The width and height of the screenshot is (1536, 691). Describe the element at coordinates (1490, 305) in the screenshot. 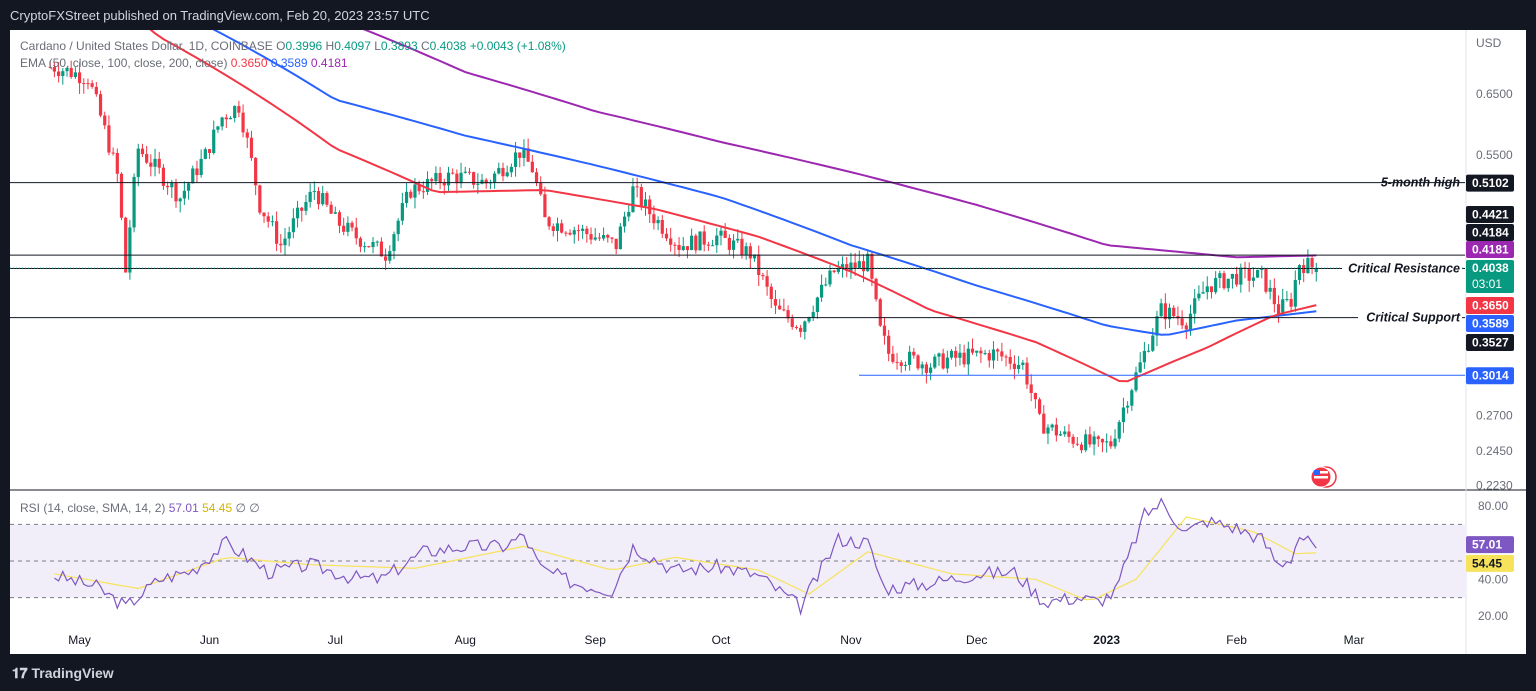

I see `axis-label-ema50-box` at that location.